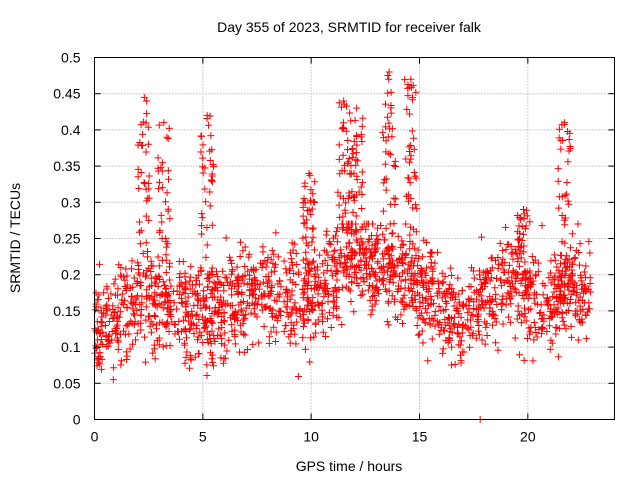  I want to click on y-tick-label: 0.2, so click(71, 275).